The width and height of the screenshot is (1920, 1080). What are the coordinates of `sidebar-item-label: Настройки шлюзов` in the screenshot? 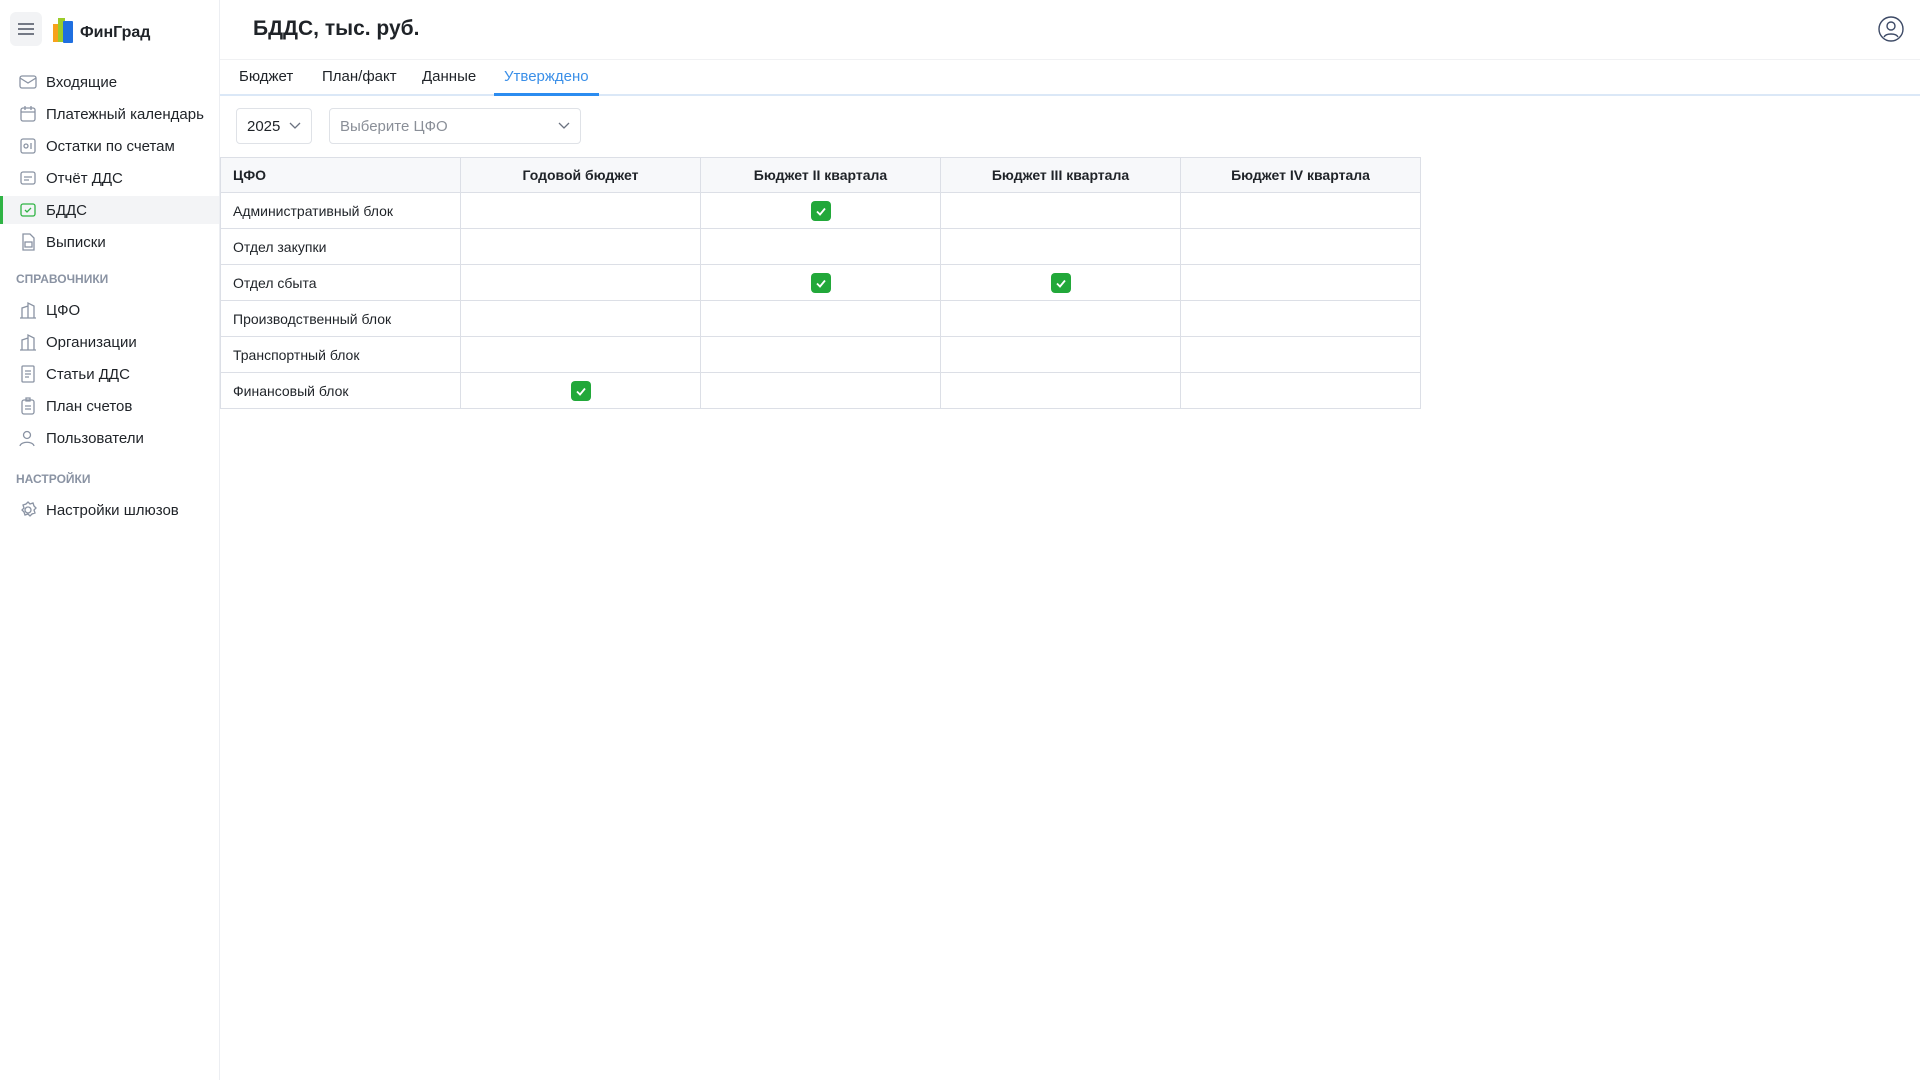 It's located at (112, 510).